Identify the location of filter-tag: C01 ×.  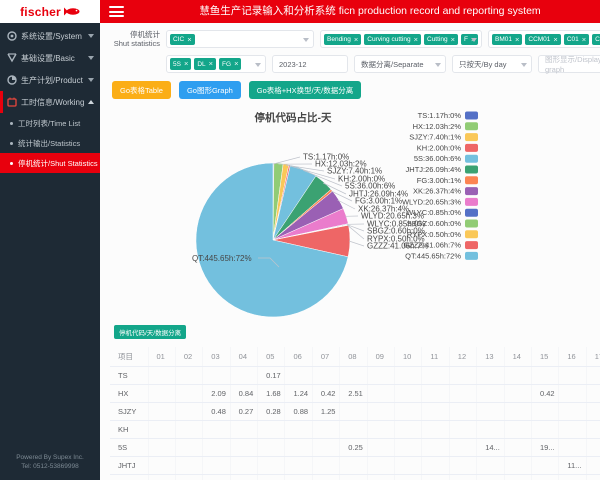
(576, 39).